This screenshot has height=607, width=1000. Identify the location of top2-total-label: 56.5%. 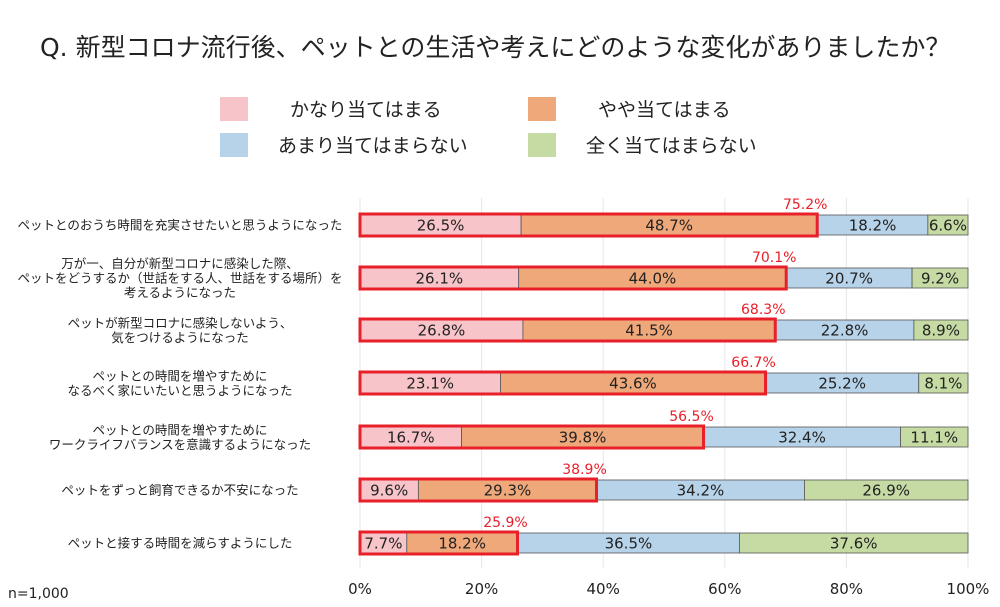
(691, 417).